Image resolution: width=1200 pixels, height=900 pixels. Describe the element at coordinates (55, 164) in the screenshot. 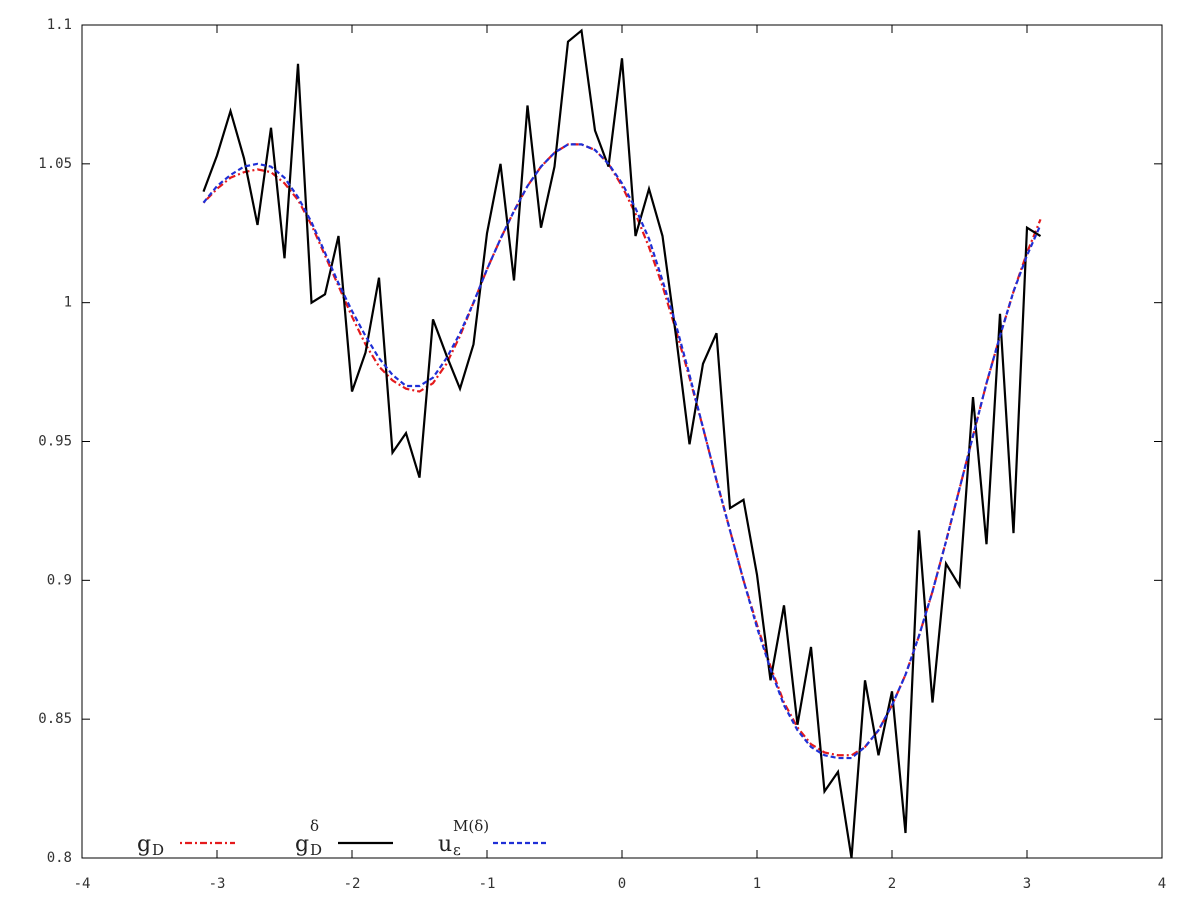

I see `y-tick-label: 1.05` at that location.